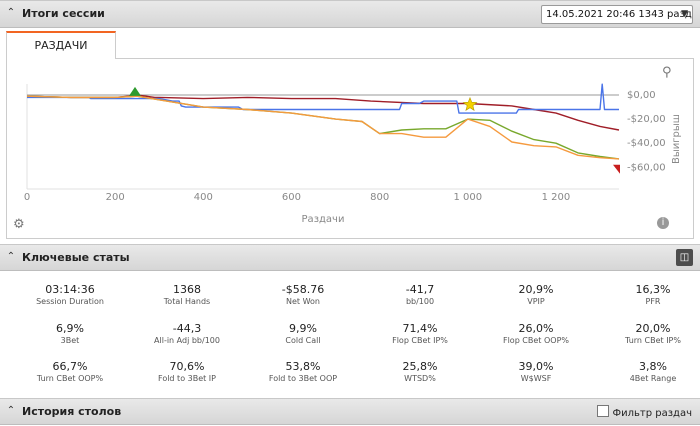 The height and width of the screenshot is (426, 700). I want to click on stat-item: 53,8% Fold to 3Bet OOP, so click(303, 371).